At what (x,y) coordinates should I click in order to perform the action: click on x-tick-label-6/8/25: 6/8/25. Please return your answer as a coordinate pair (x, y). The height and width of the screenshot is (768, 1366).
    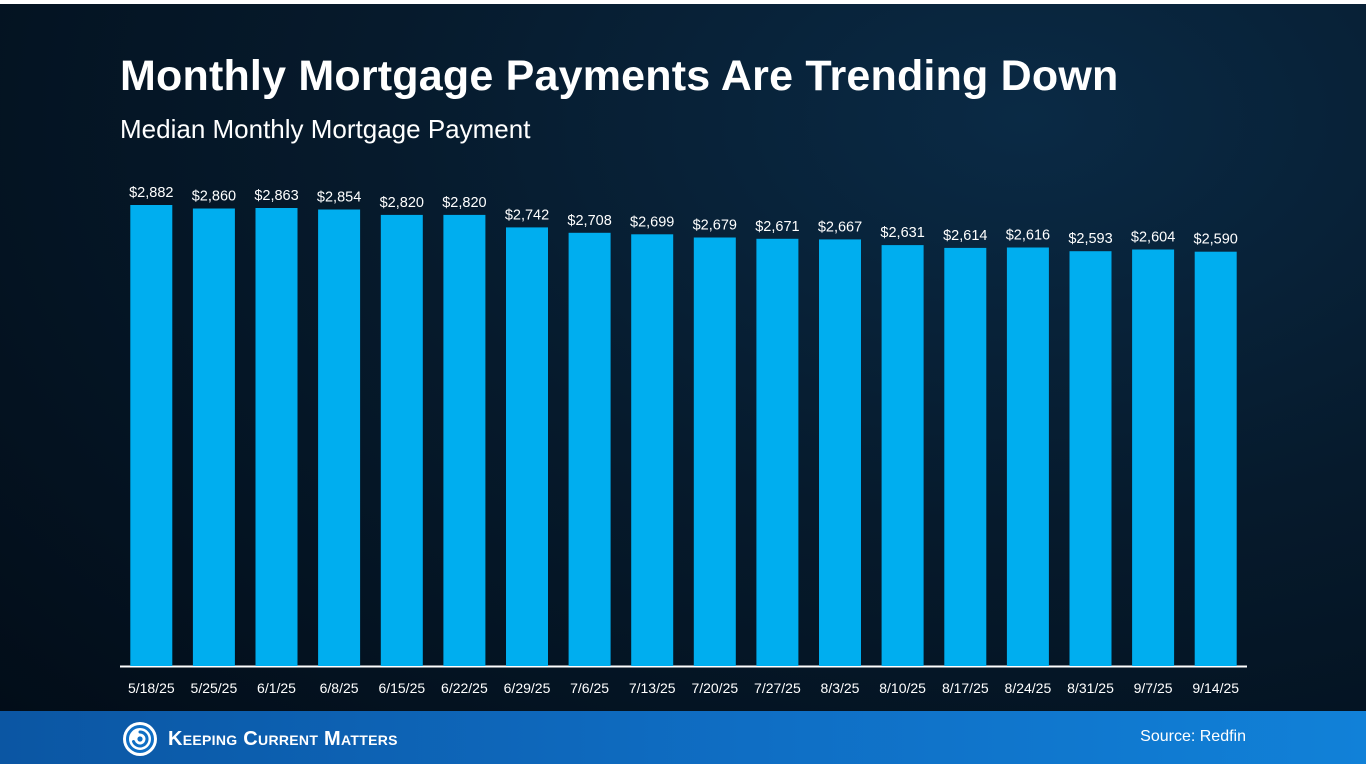
    Looking at the image, I should click on (339, 688).